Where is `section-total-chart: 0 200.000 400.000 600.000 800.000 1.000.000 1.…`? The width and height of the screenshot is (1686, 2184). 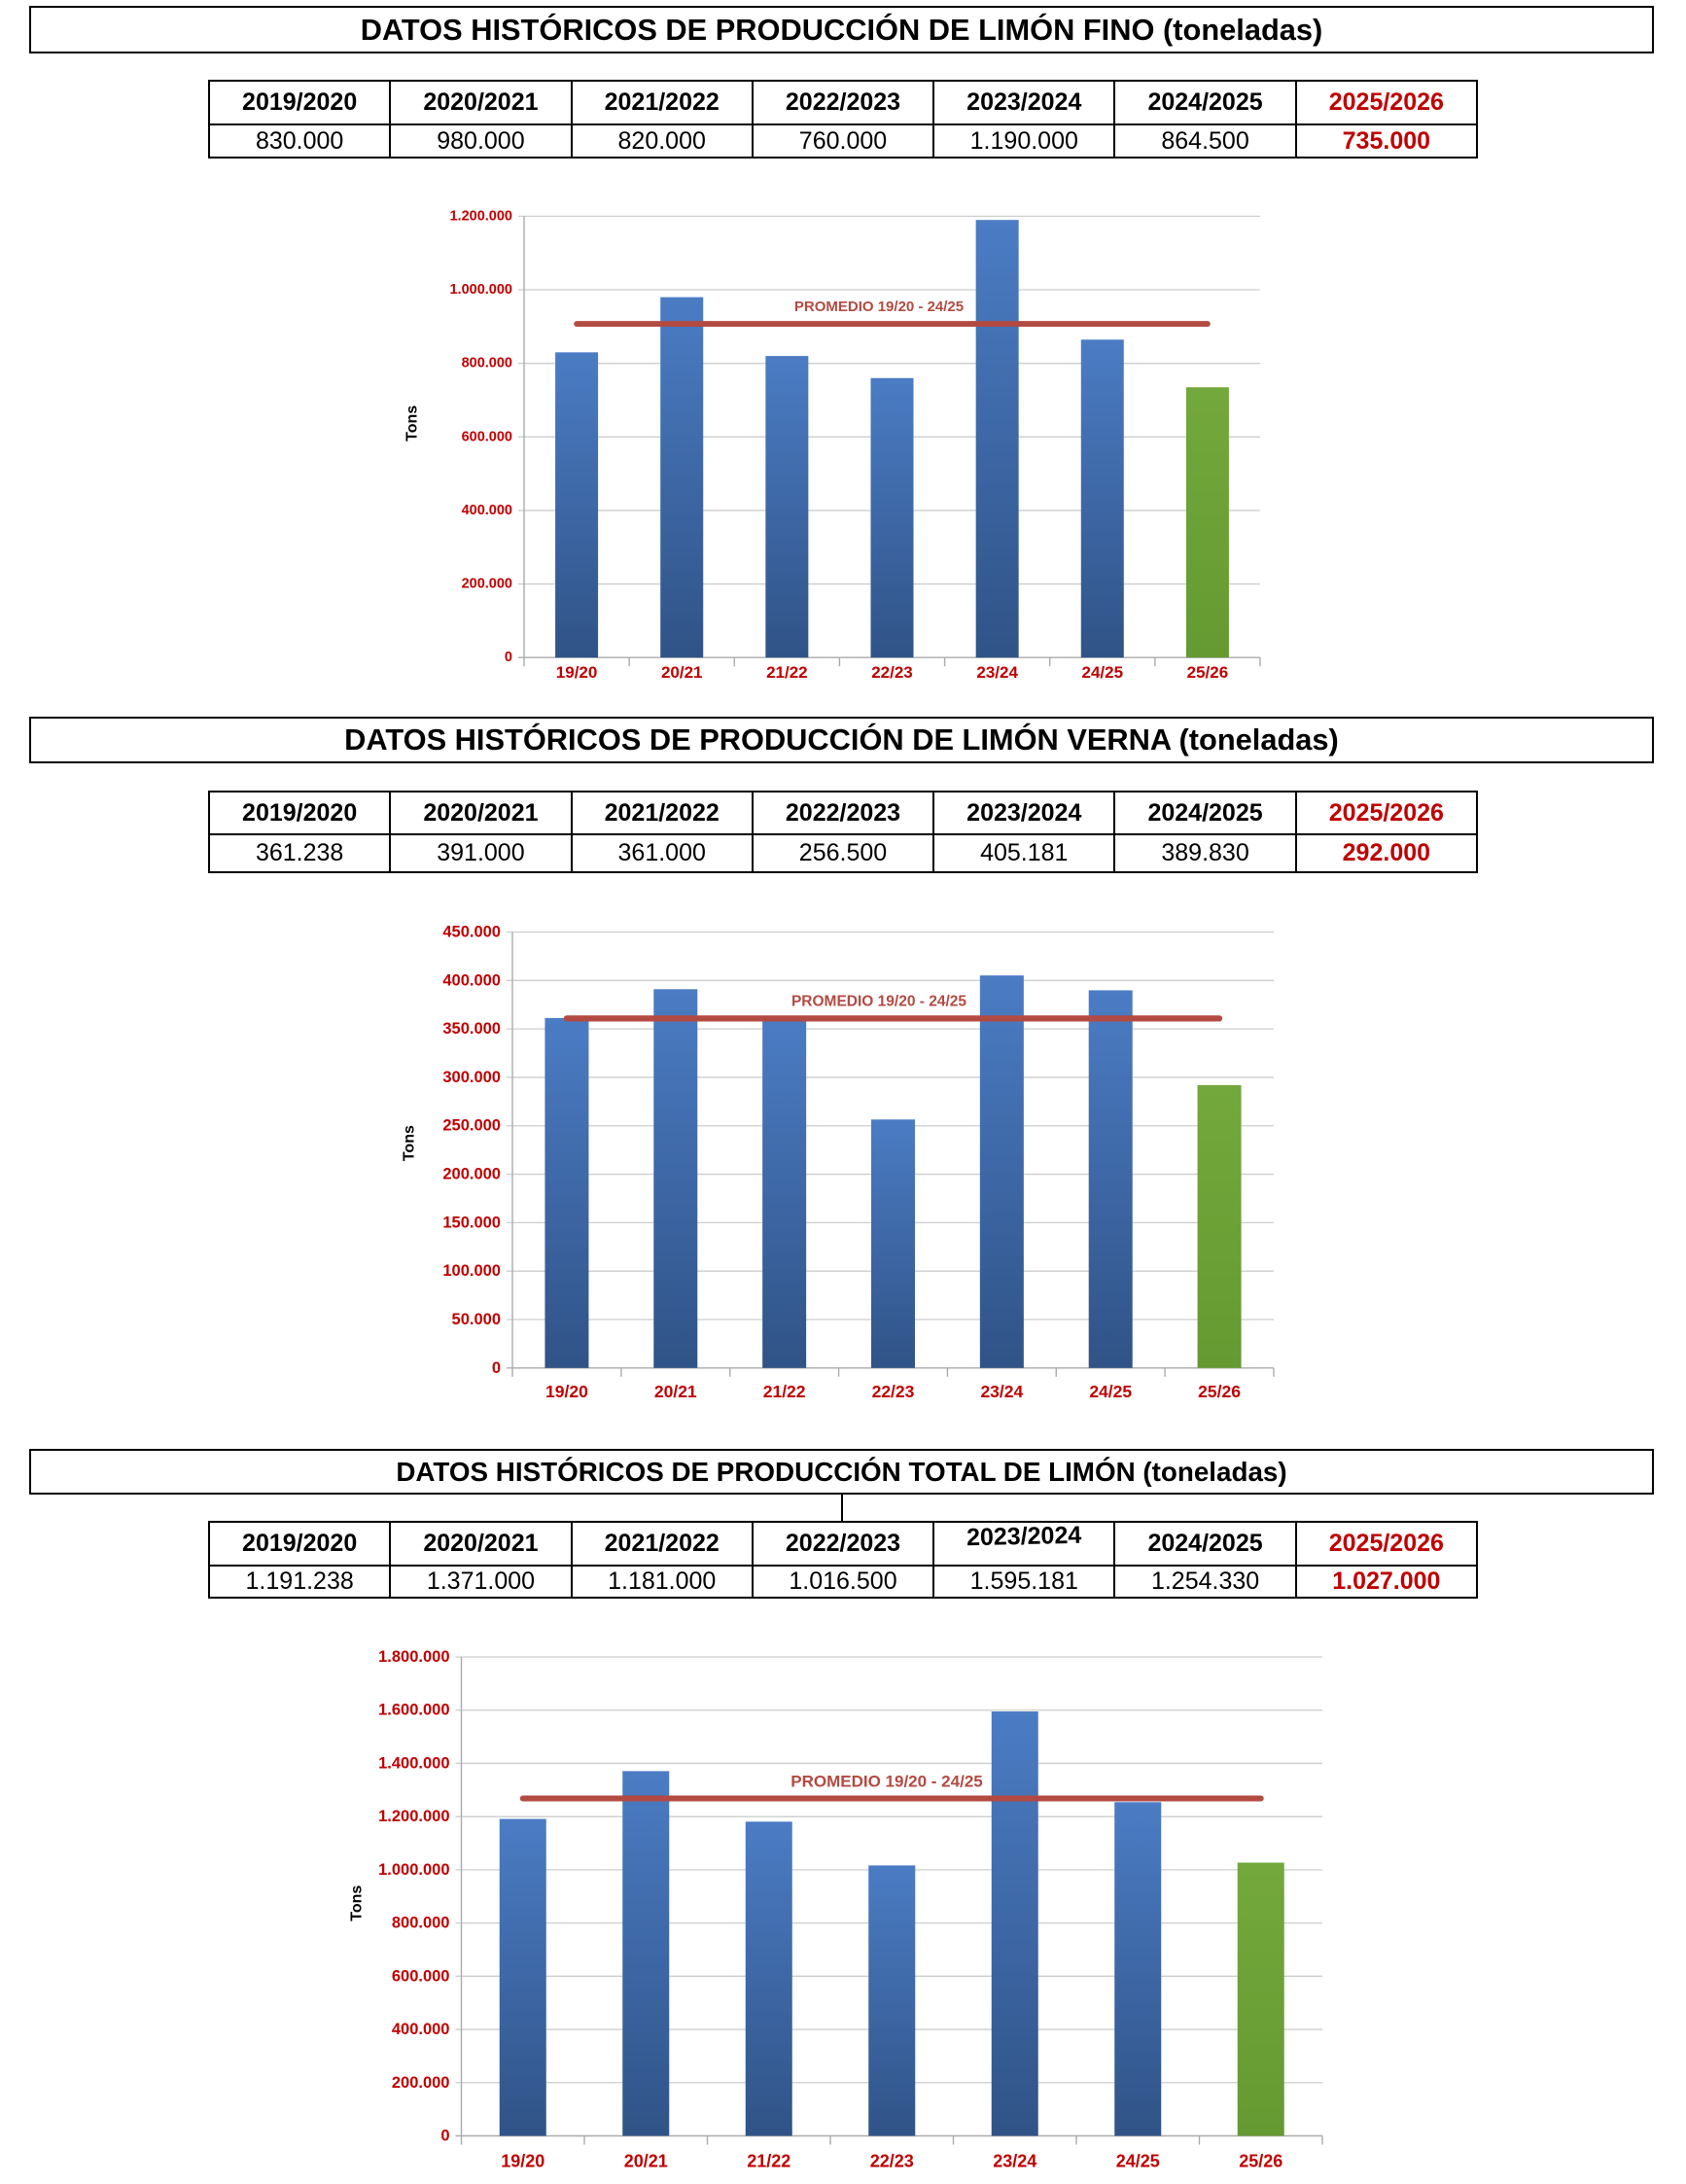
section-total-chart: 0 200.000 400.000 600.000 800.000 1.000.000 1.… is located at coordinates (836, 1909).